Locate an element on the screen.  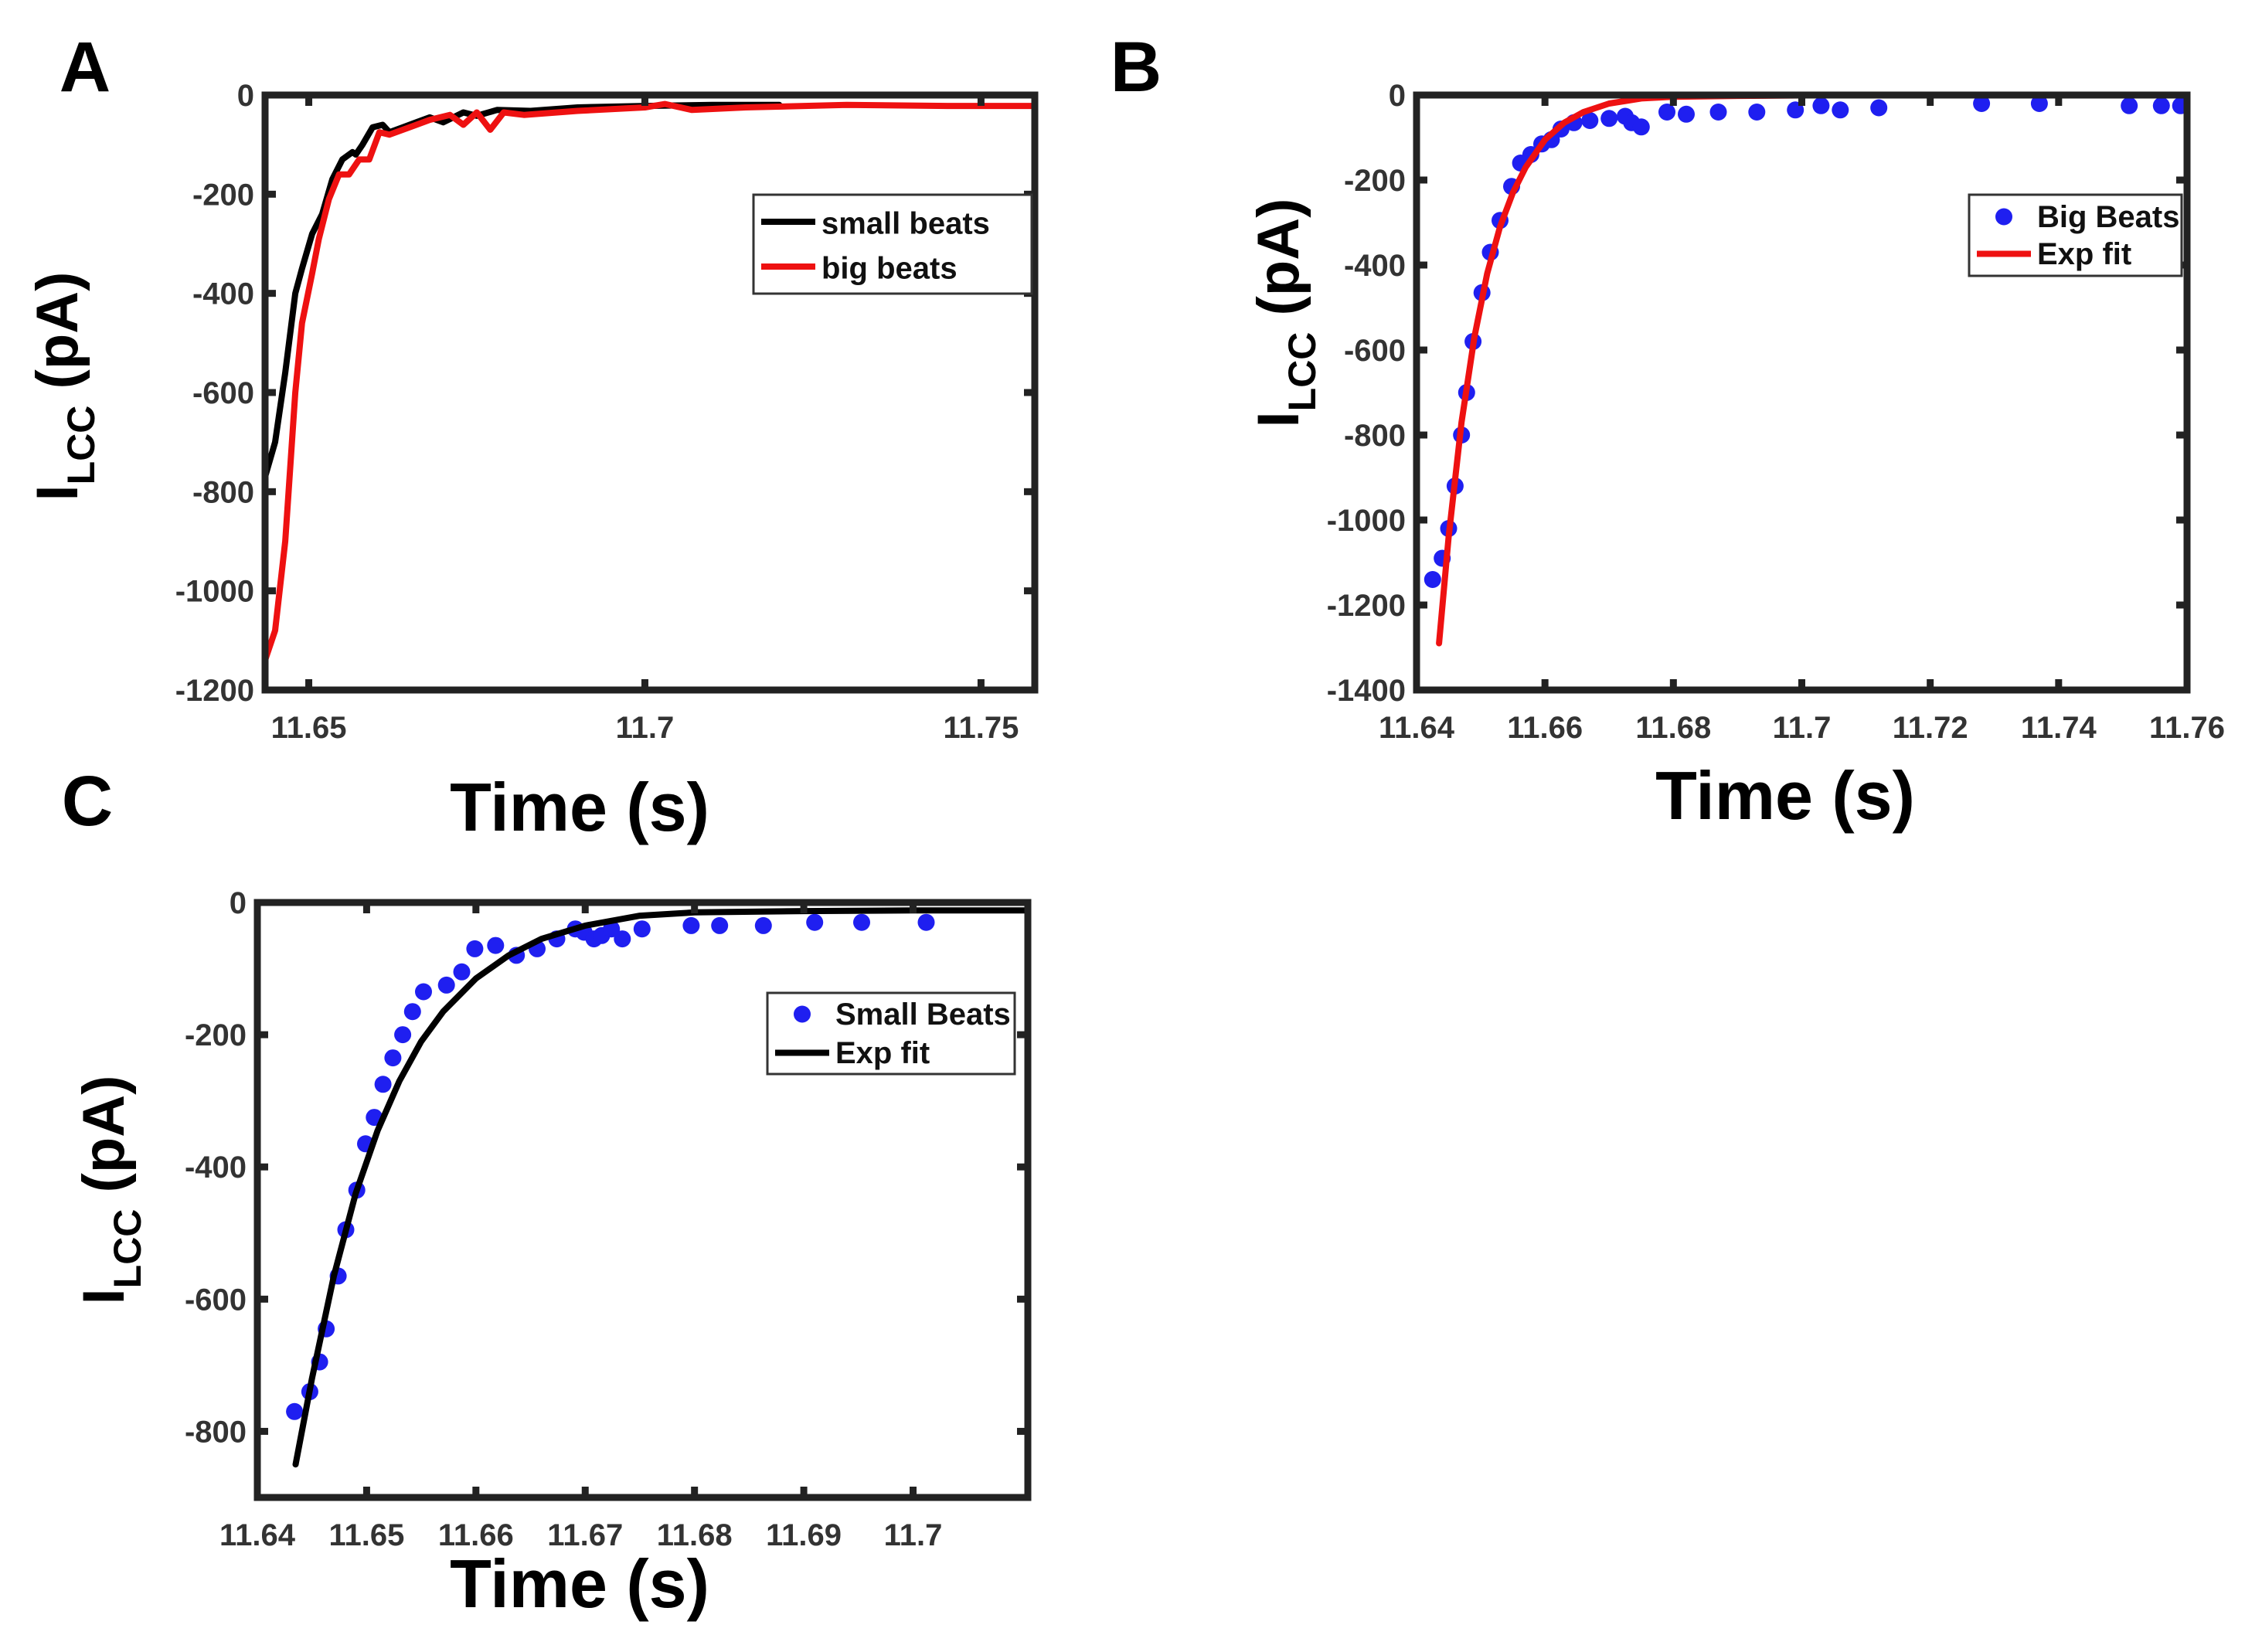
y-tick-label-c: -400 is located at coordinates (216, 1168).